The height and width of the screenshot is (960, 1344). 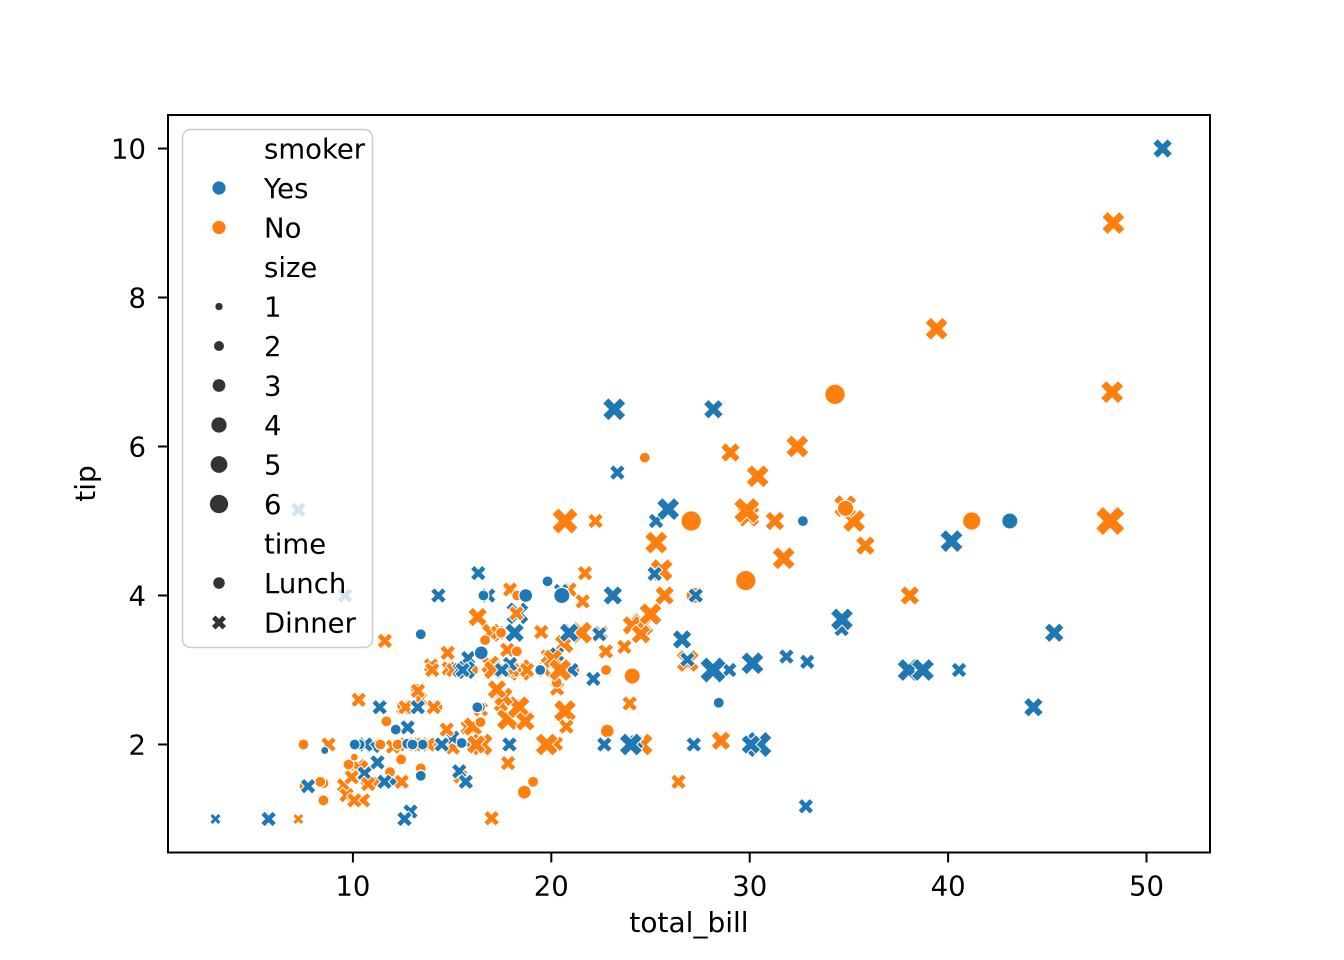 What do you see at coordinates (295, 545) in the screenshot?
I see `legend-section-title: time` at bounding box center [295, 545].